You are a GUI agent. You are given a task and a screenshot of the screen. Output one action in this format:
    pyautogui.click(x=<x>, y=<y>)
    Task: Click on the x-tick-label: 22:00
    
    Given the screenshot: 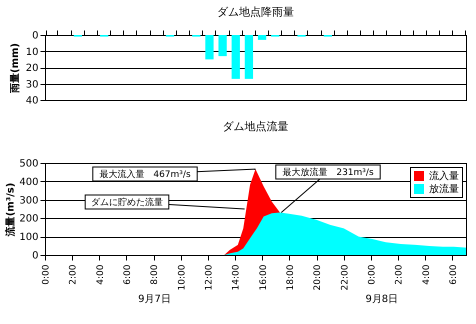 What is the action you would take?
    pyautogui.click(x=345, y=277)
    